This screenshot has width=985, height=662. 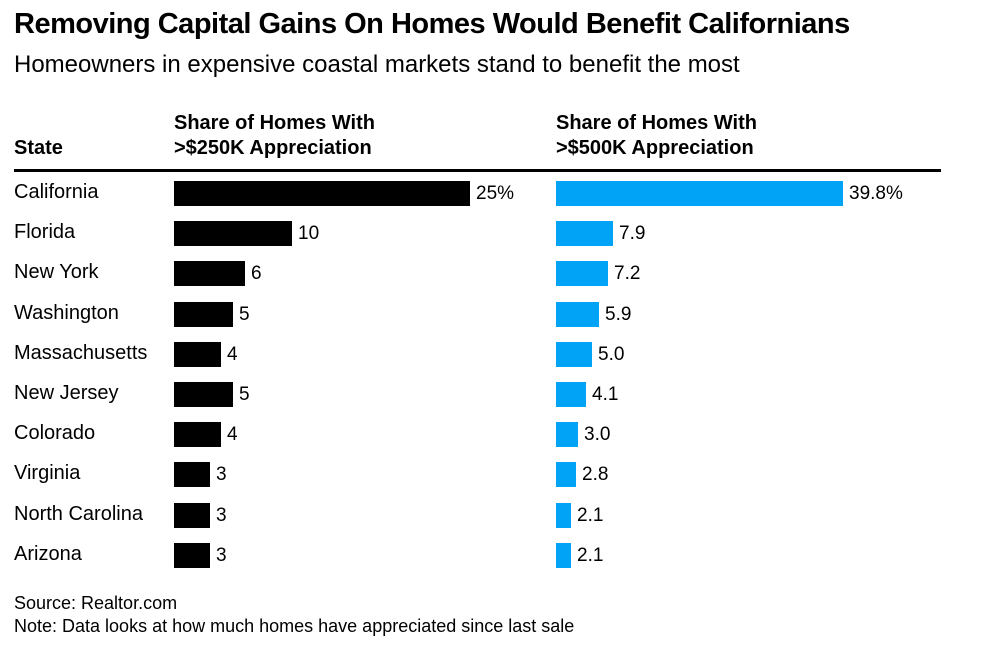 What do you see at coordinates (203, 394) in the screenshot?
I see `bar-250k-new-jersey` at bounding box center [203, 394].